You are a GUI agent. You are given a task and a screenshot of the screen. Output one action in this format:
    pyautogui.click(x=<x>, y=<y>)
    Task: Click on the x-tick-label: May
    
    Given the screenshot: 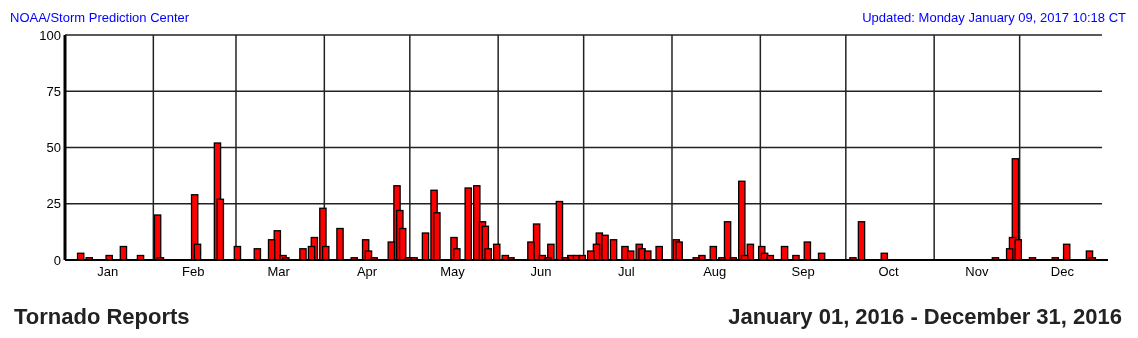 What is the action you would take?
    pyautogui.click(x=453, y=271)
    